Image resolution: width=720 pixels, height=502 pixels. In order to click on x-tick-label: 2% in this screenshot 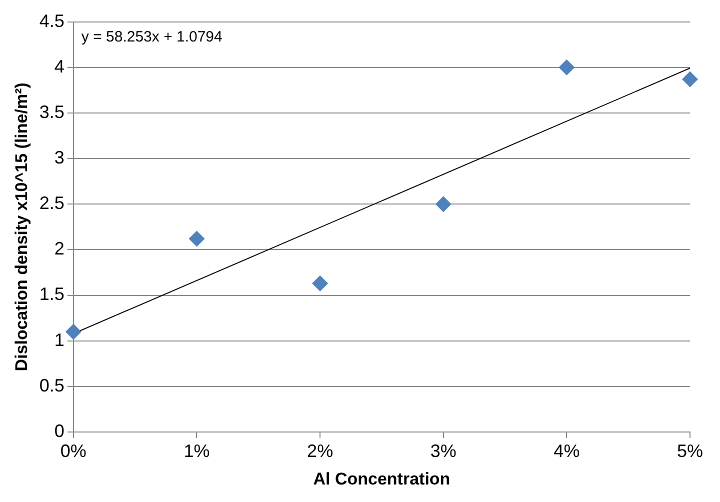, I will do `click(320, 450)`.